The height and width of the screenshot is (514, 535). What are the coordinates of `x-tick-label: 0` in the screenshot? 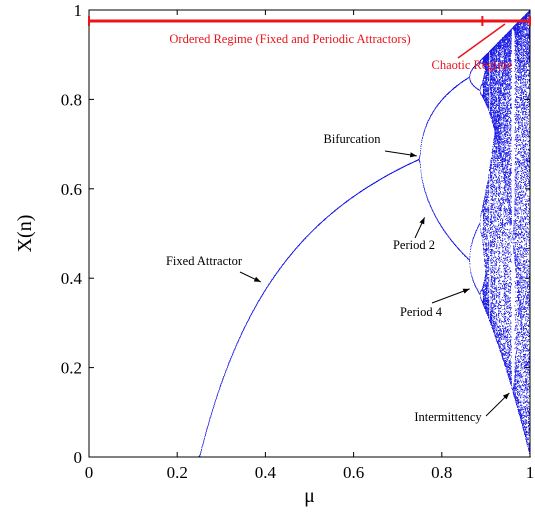 It's located at (89, 472).